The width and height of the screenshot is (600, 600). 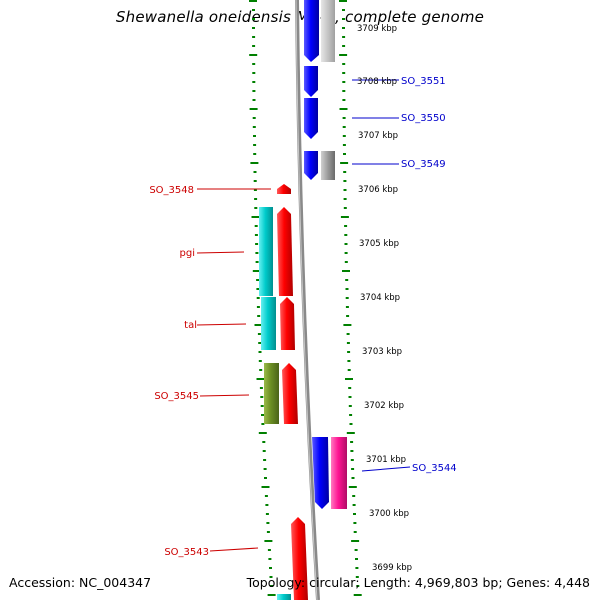 I want to click on gene-feature-top-lightgray, so click(x=328, y=31).